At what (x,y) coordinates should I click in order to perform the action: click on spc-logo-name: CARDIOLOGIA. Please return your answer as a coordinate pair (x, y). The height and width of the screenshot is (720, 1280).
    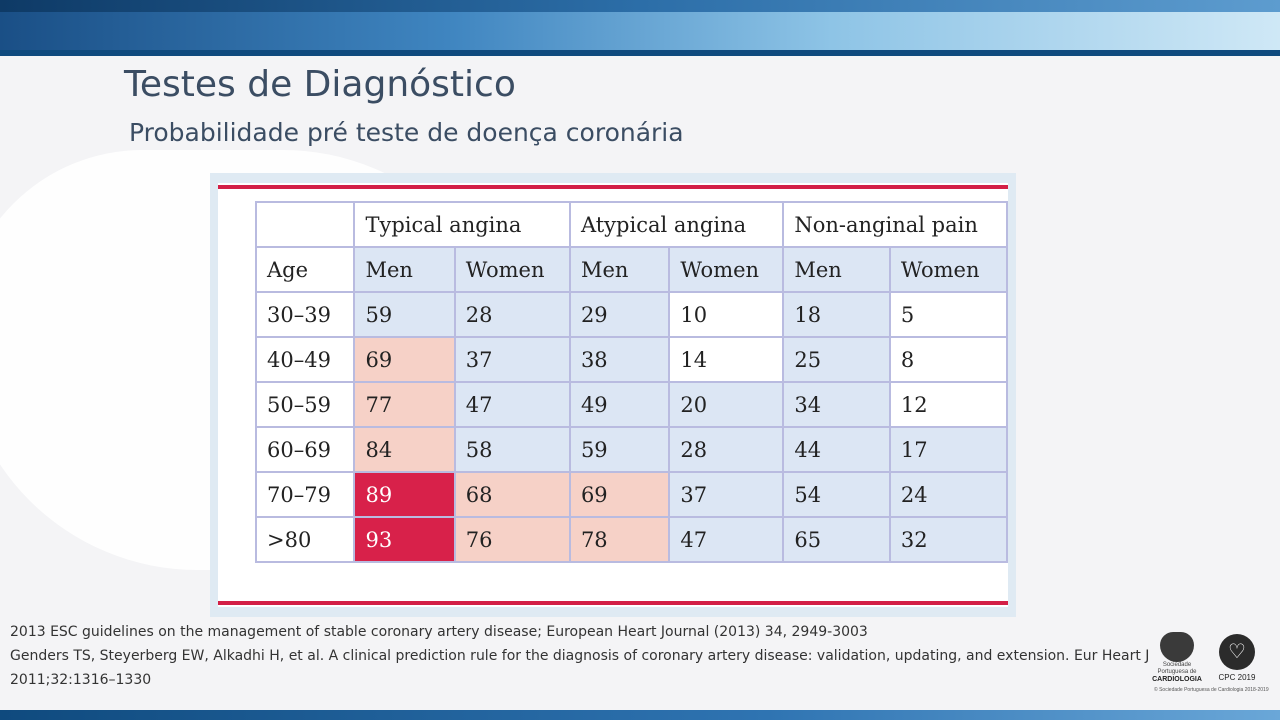
    Looking at the image, I should click on (1177, 679).